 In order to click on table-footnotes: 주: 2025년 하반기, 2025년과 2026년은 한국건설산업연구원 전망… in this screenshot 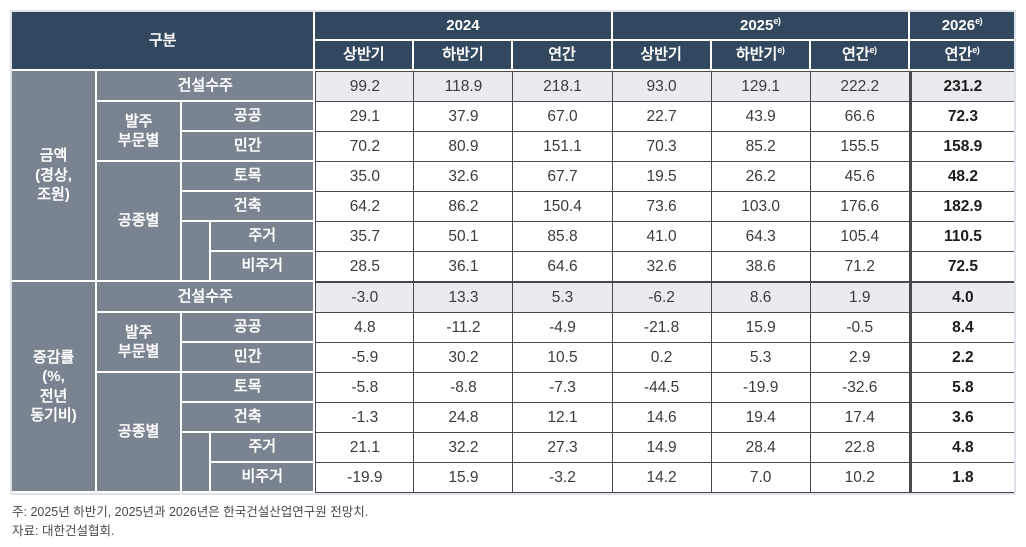, I will do `click(513, 521)`.